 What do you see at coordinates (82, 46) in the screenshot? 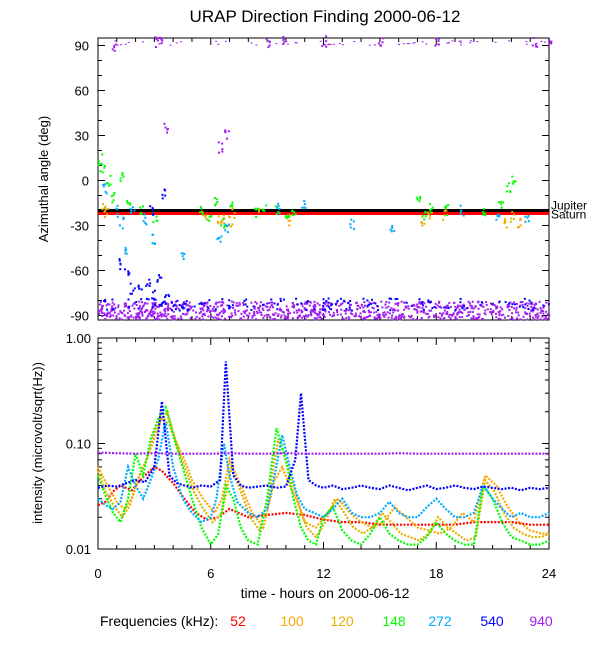
I see `azimuth-y-tick-label: 90` at bounding box center [82, 46].